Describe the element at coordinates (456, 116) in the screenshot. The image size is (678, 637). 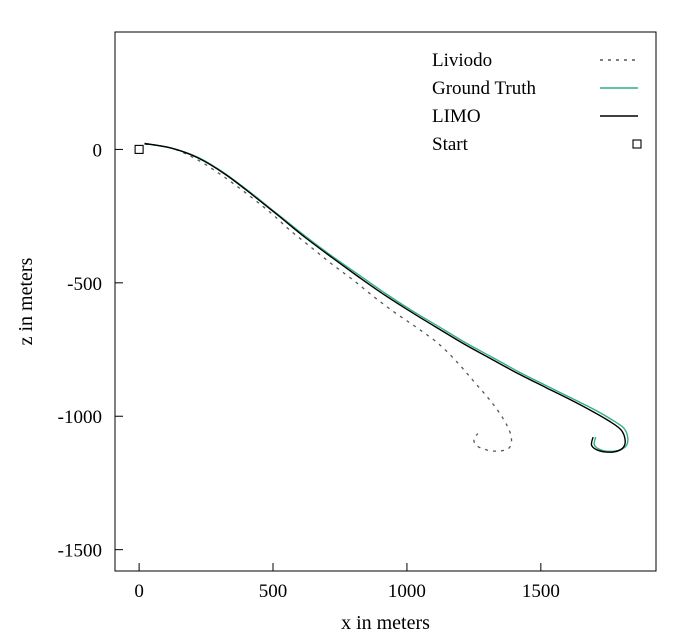
I see `legend-label-limo: LIMO` at that location.